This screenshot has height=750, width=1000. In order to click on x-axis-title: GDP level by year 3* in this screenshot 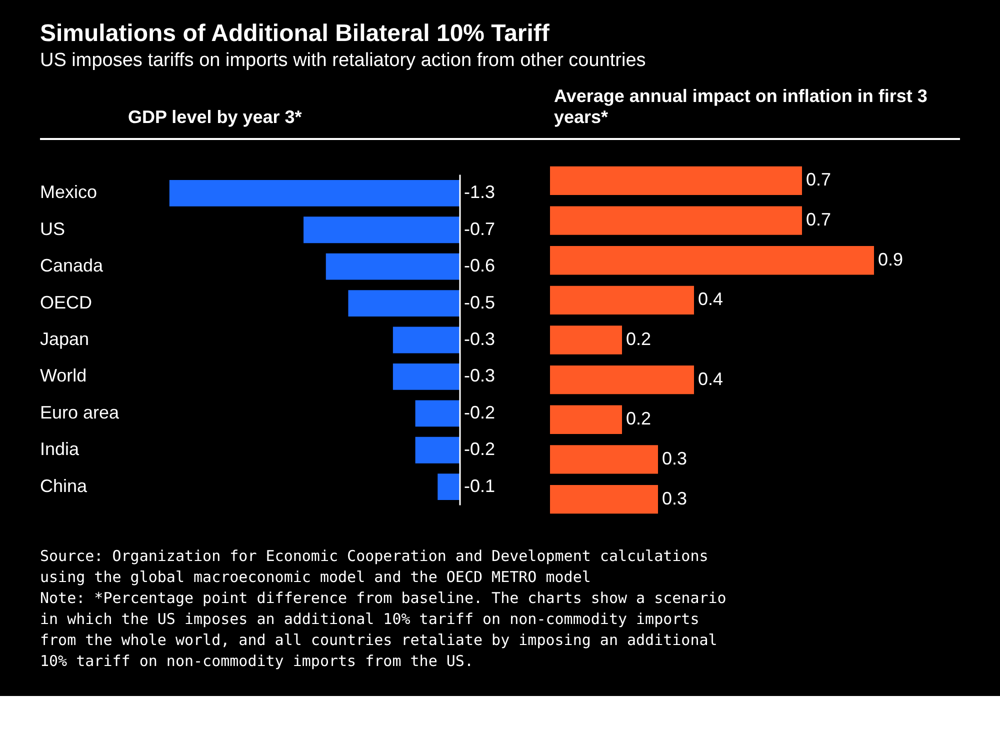, I will do `click(215, 117)`.